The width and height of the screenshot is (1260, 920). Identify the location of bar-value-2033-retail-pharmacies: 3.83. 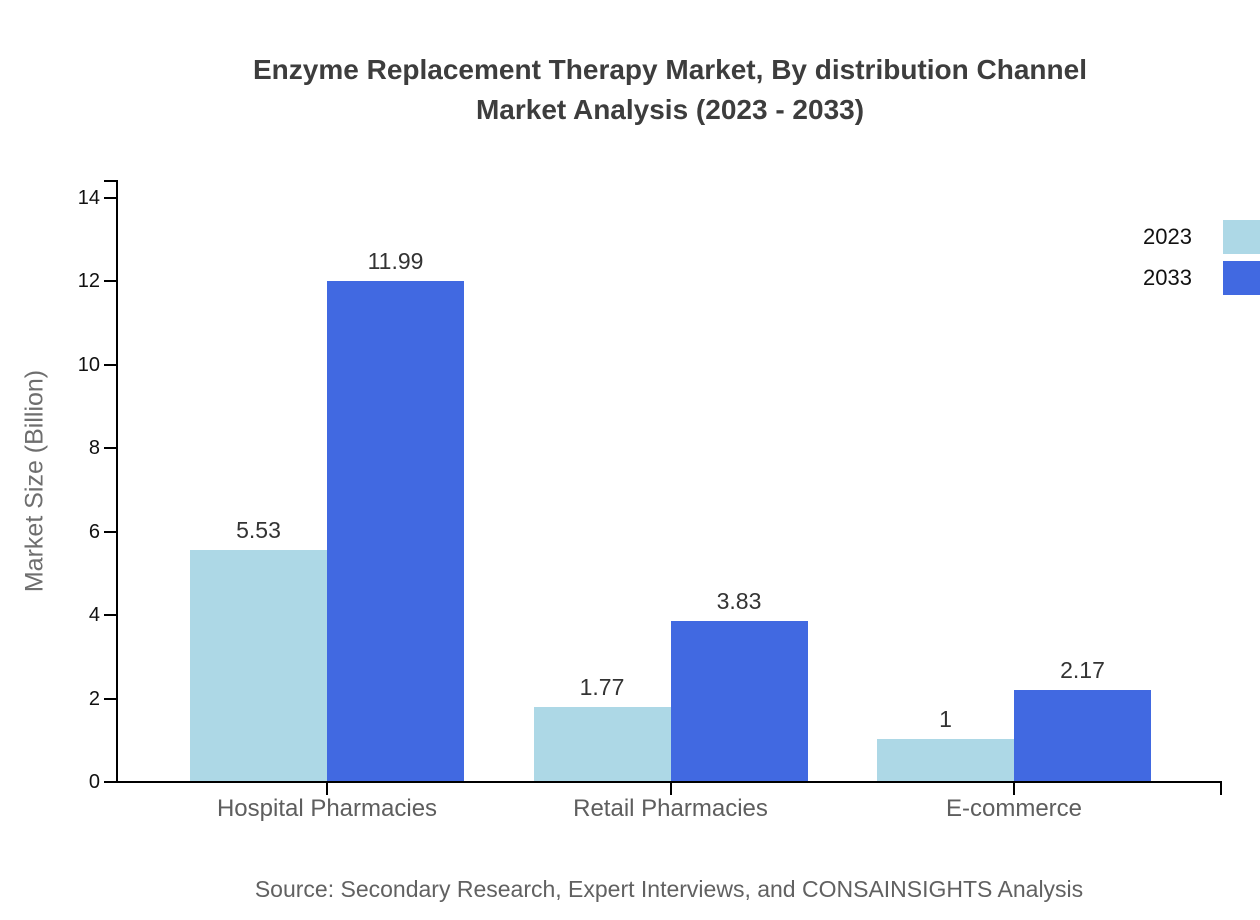
(739, 601).